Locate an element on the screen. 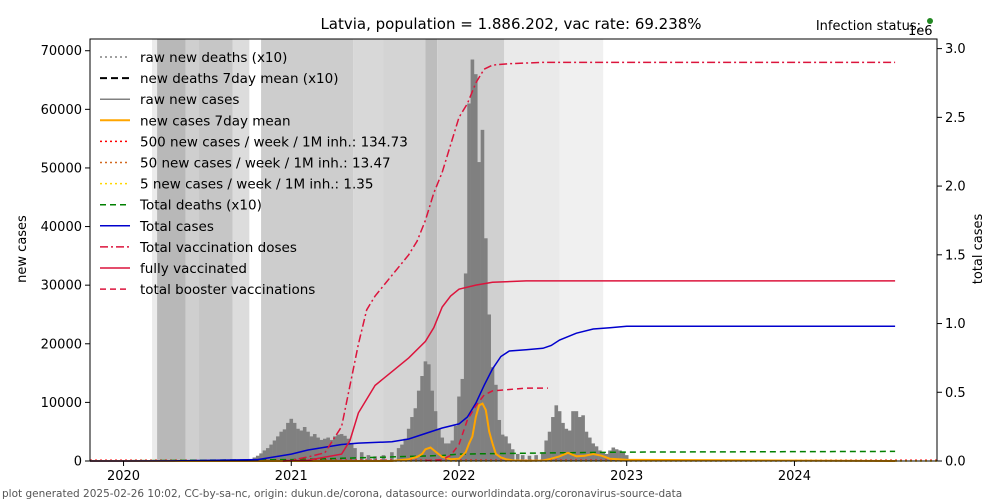  legend-label-6: 5 new cases / week / 1M inh.: 1.35 is located at coordinates (256, 185).